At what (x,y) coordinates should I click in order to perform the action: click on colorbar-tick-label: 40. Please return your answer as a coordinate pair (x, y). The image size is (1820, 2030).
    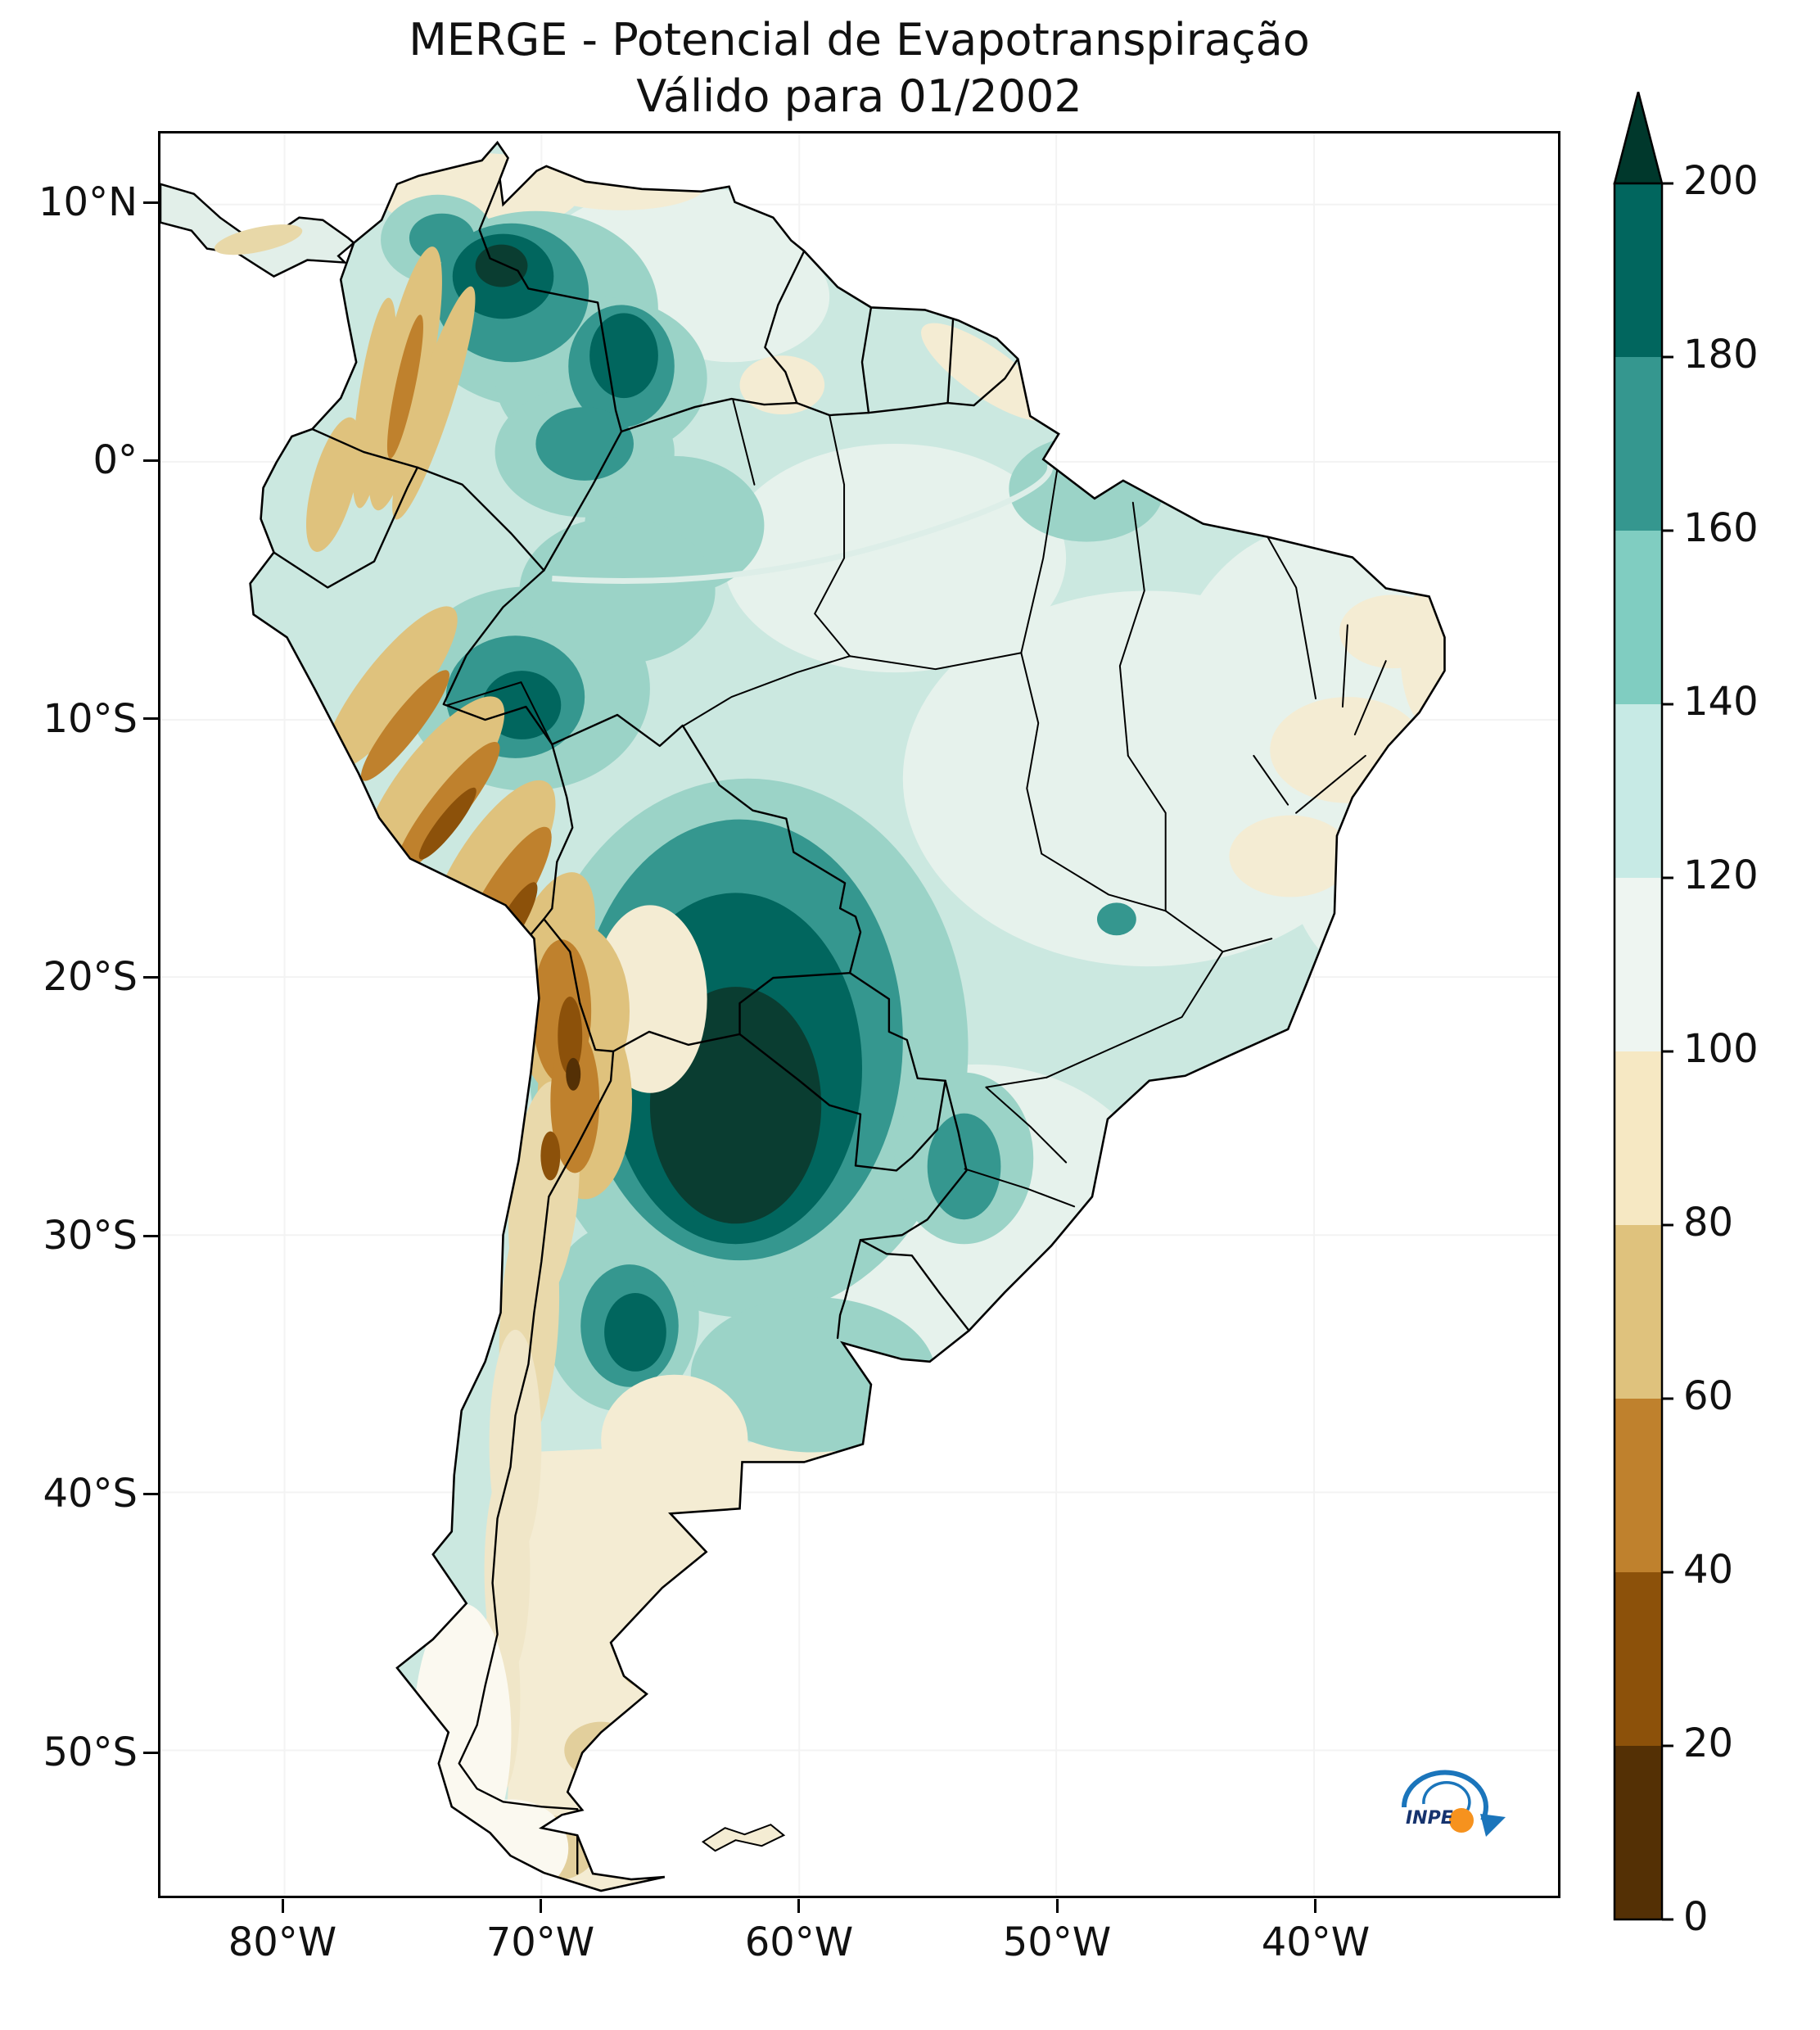
    Looking at the image, I should click on (1708, 1570).